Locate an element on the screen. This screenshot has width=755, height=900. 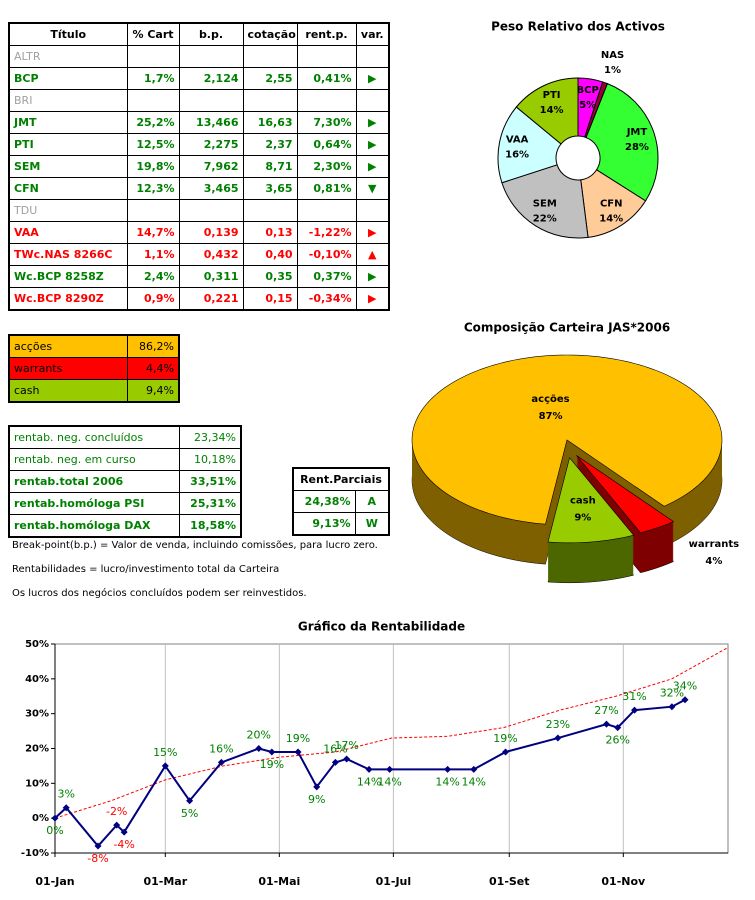
cell: 12,3% is located at coordinates (153, 188).